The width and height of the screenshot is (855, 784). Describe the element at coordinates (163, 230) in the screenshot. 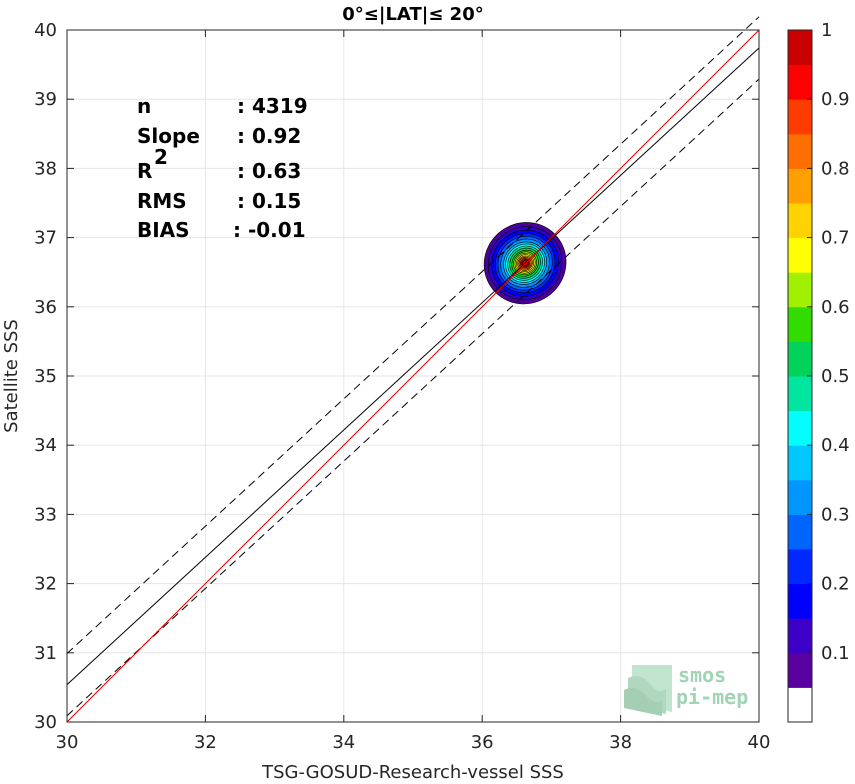

I see `stat-bias-label: BIAS` at that location.